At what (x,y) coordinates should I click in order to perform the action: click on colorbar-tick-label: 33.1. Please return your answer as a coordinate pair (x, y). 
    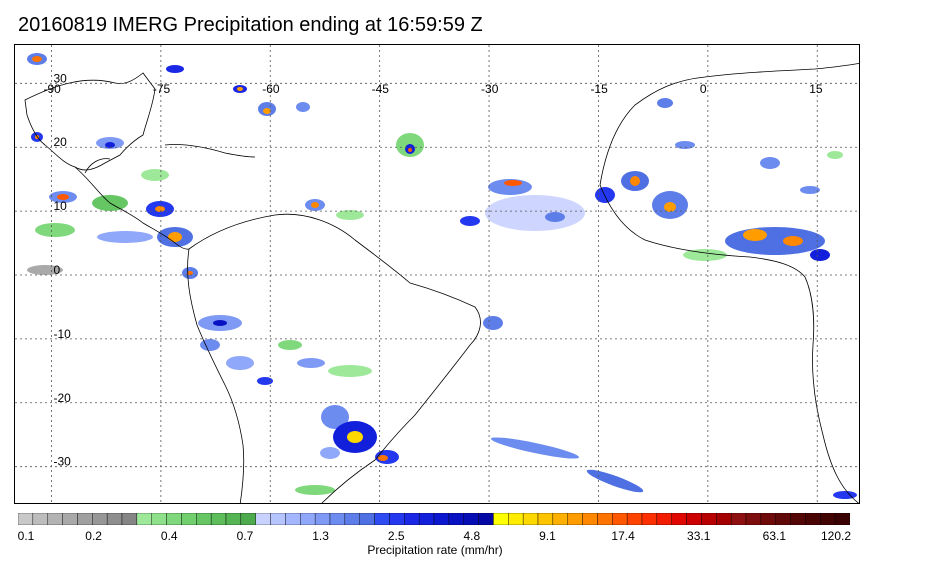
    Looking at the image, I should click on (699, 536).